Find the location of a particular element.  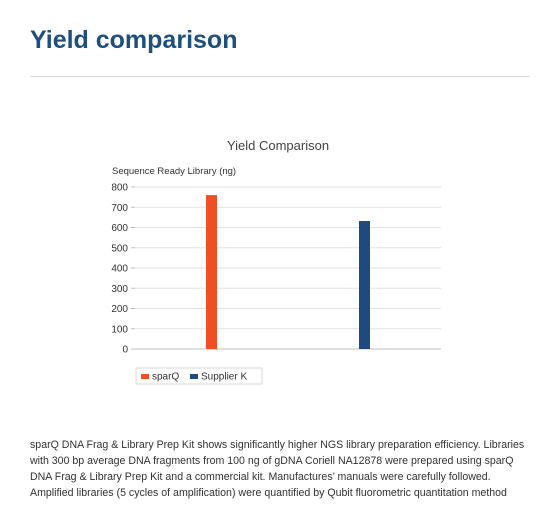

legend-label-supplier-k: Supplier K is located at coordinates (224, 377).